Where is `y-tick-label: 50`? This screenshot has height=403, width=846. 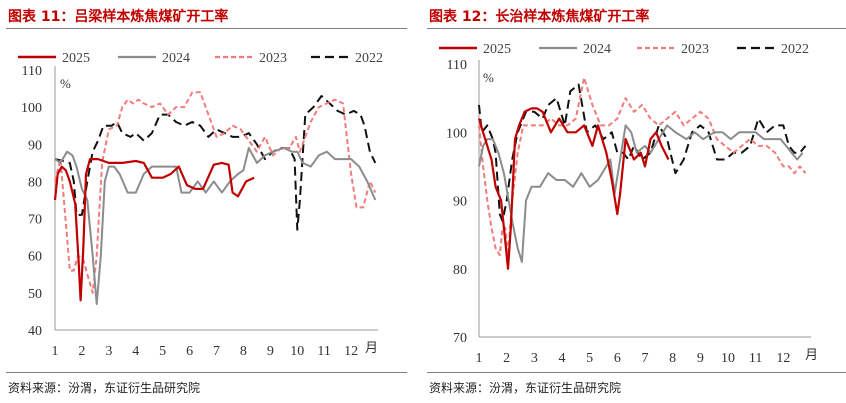 y-tick-label: 50 is located at coordinates (35, 294).